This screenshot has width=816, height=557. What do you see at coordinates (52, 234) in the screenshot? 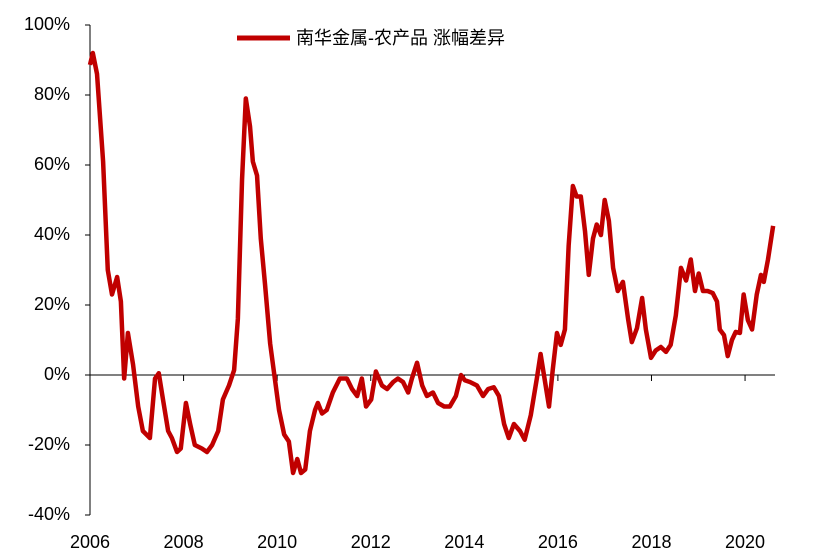
I see `y-tick-label: 40%` at bounding box center [52, 234].